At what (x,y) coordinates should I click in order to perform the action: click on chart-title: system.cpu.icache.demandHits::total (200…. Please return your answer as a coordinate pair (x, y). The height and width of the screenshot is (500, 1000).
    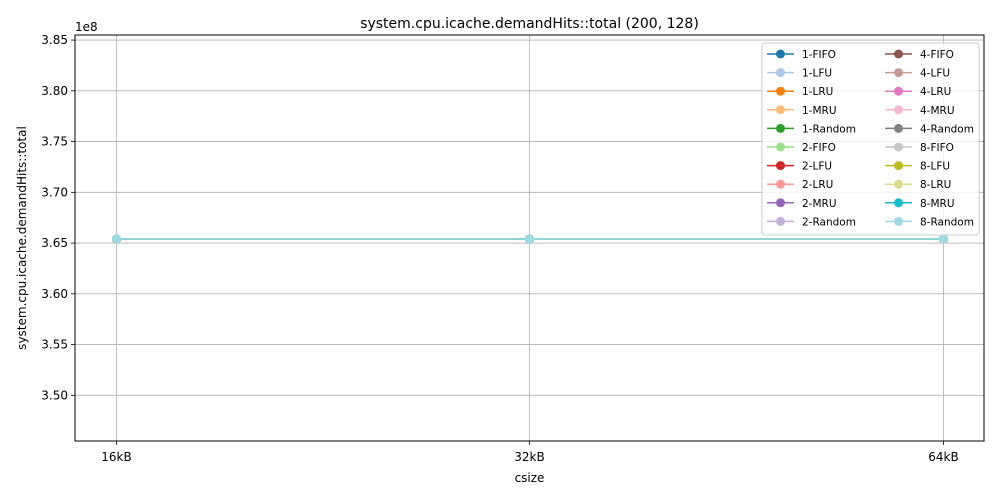
    Looking at the image, I should click on (529, 24).